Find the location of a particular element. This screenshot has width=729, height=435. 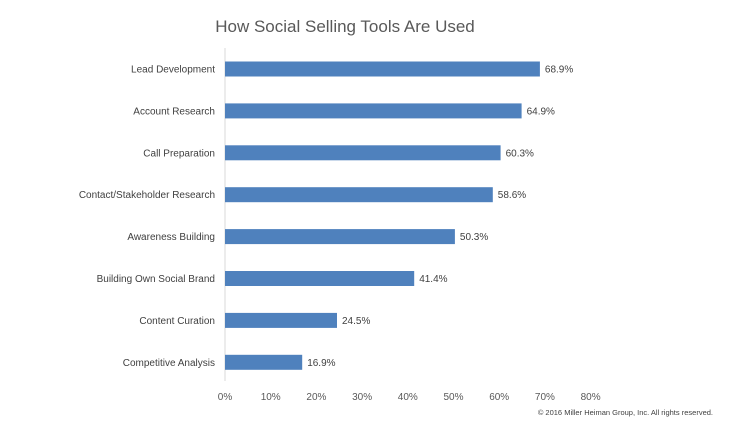

x-tick-label: 20% is located at coordinates (316, 397).